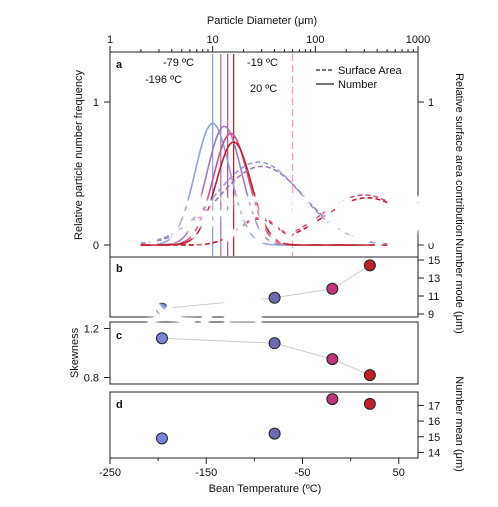 Image resolution: width=498 pixels, height=507 pixels. Describe the element at coordinates (119, 269) in the screenshot. I see `panel-b-label: b` at that location.